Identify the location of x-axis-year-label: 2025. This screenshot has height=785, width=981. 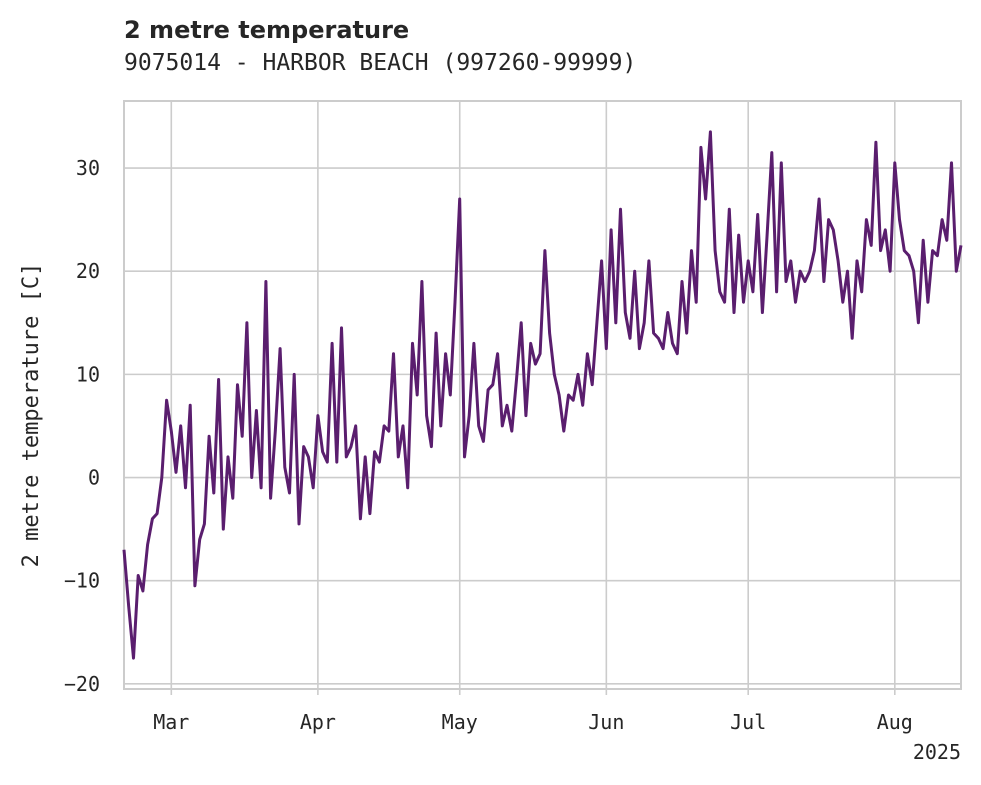
(937, 752).